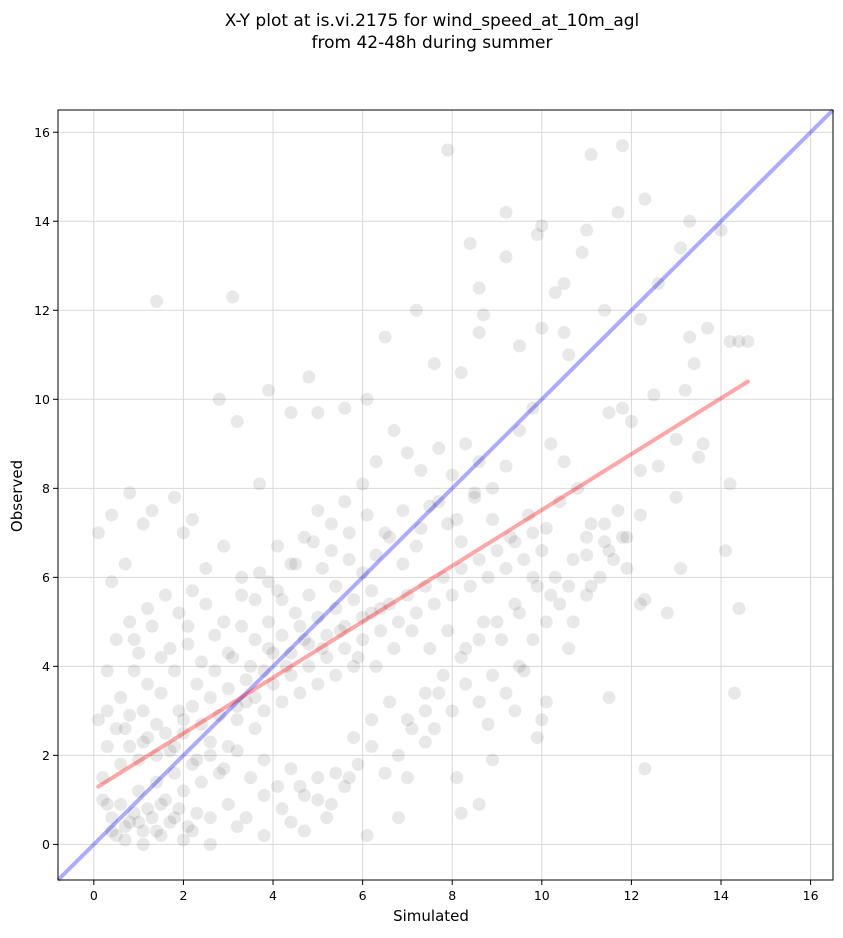 This screenshot has height=938, width=843. What do you see at coordinates (431, 916) in the screenshot?
I see `x-axis-label: Simulated` at bounding box center [431, 916].